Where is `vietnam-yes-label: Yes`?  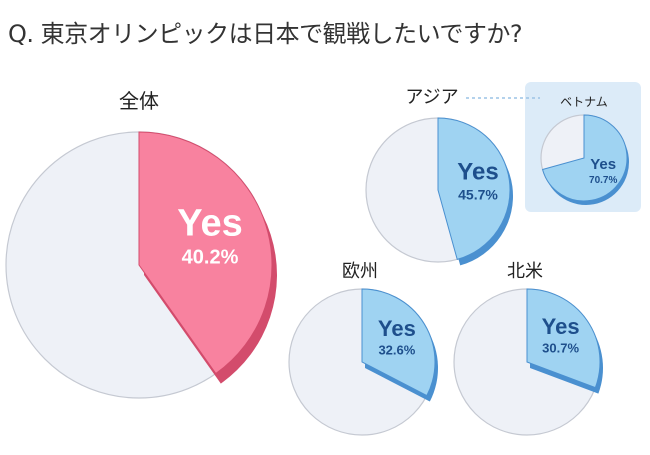 vietnam-yes-label: Yes is located at coordinates (603, 164).